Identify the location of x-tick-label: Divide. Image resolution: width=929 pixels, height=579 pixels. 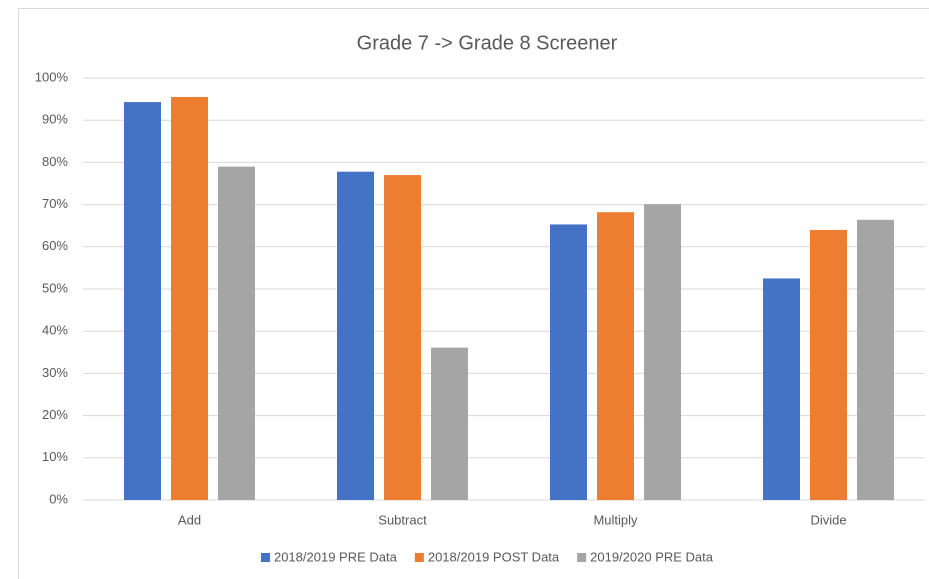
(828, 519).